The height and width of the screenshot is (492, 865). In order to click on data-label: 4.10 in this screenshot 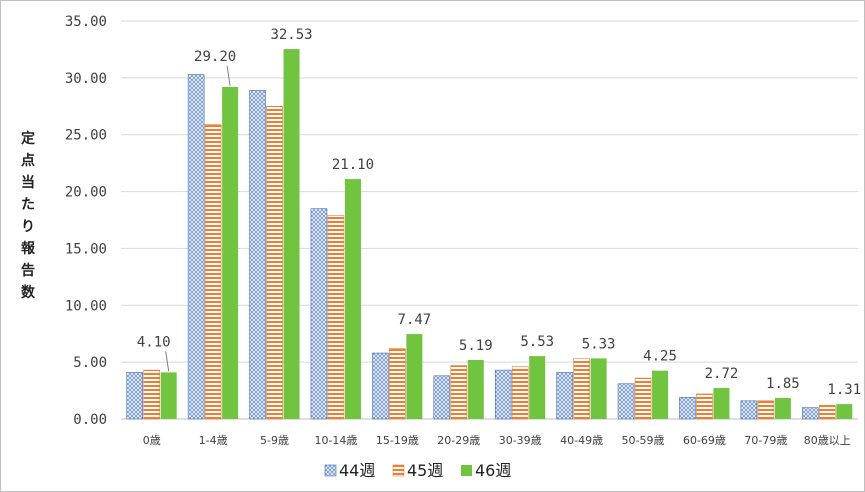, I will do `click(154, 342)`.